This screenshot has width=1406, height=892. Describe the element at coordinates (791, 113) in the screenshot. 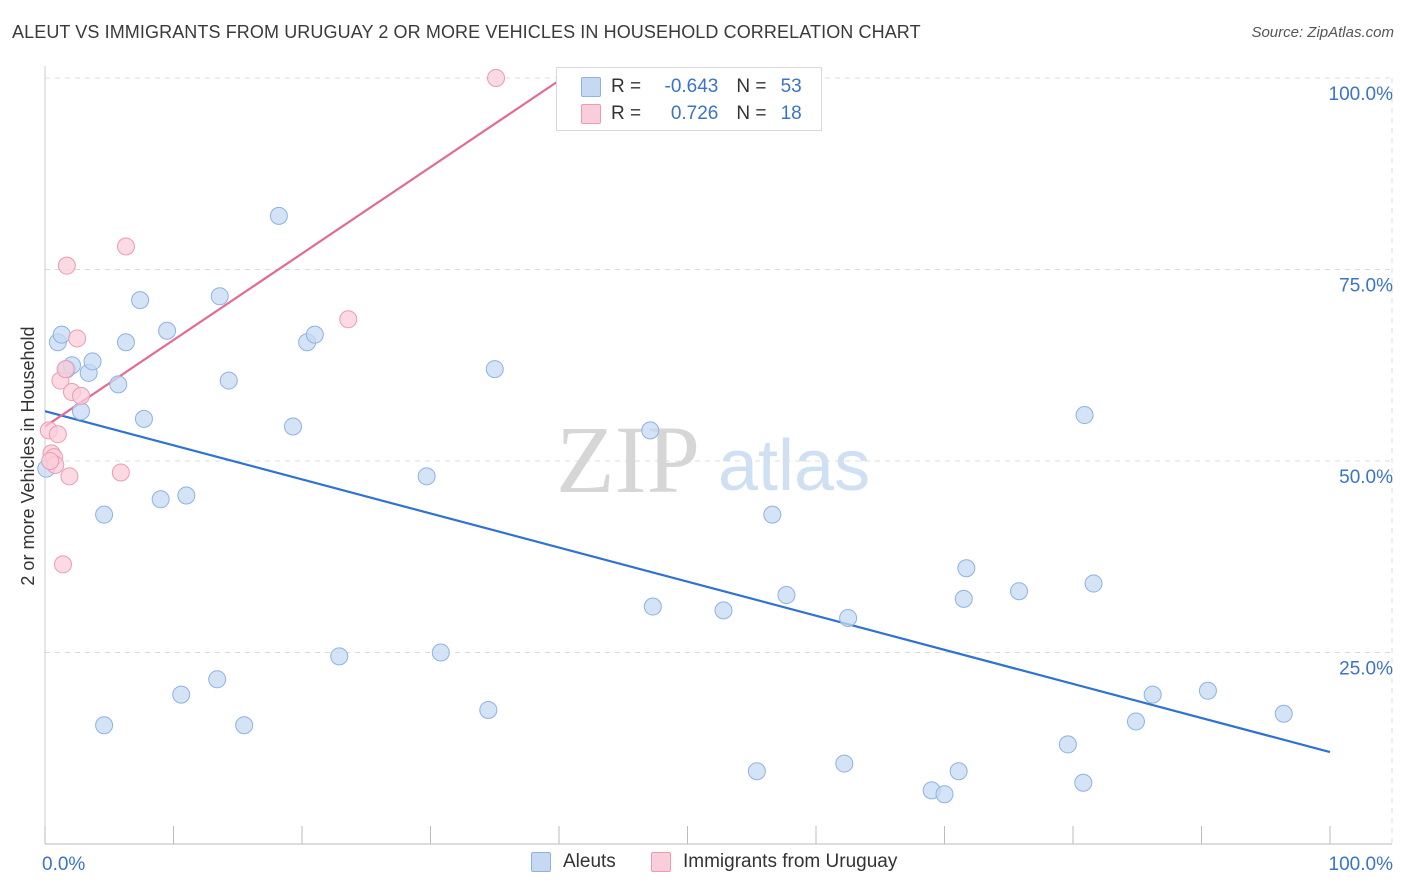

I see `legend-n-value: 18` at that location.